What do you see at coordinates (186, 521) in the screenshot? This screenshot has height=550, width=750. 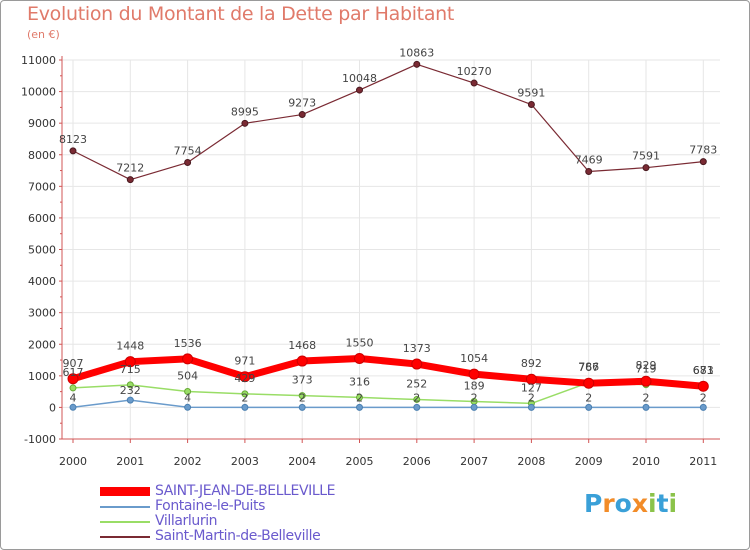 I see `legend-label-villarlurin: Villarlurin` at bounding box center [186, 521].